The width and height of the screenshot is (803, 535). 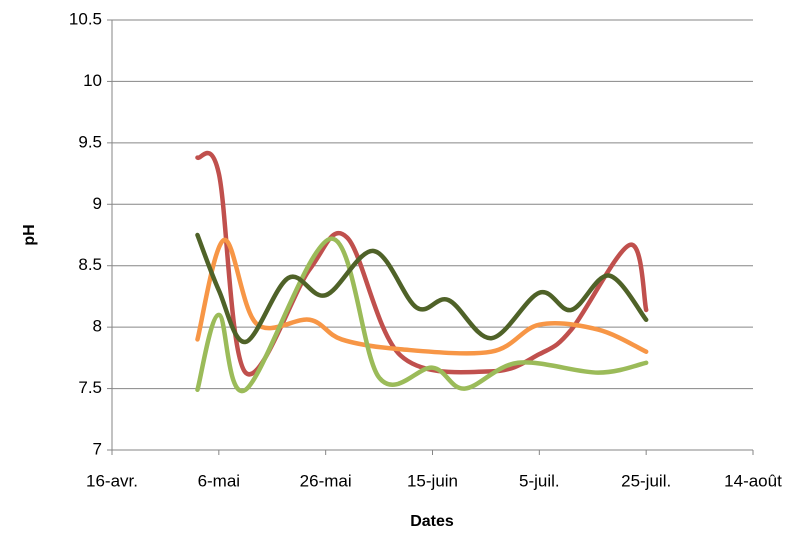 What do you see at coordinates (97, 448) in the screenshot?
I see `y-tick-label: 7` at bounding box center [97, 448].